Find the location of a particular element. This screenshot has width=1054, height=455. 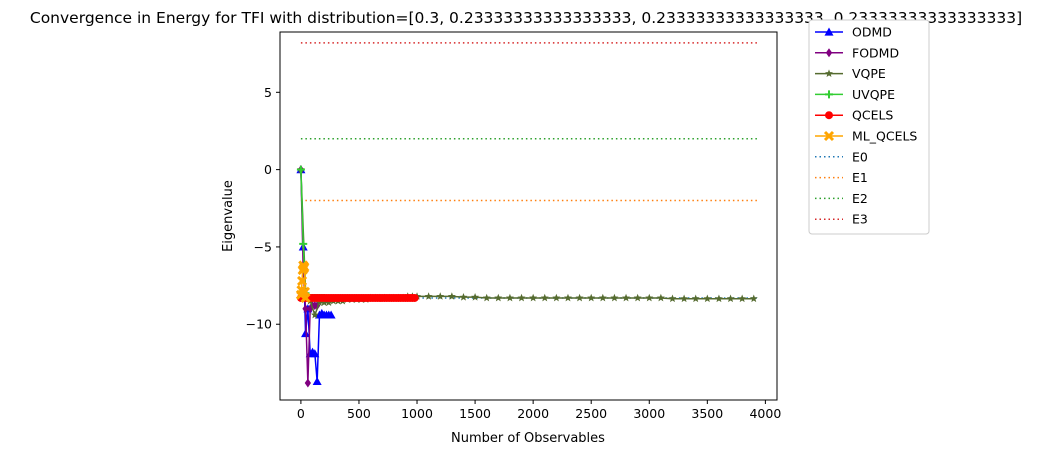

legend-label: E3 is located at coordinates (860, 219).